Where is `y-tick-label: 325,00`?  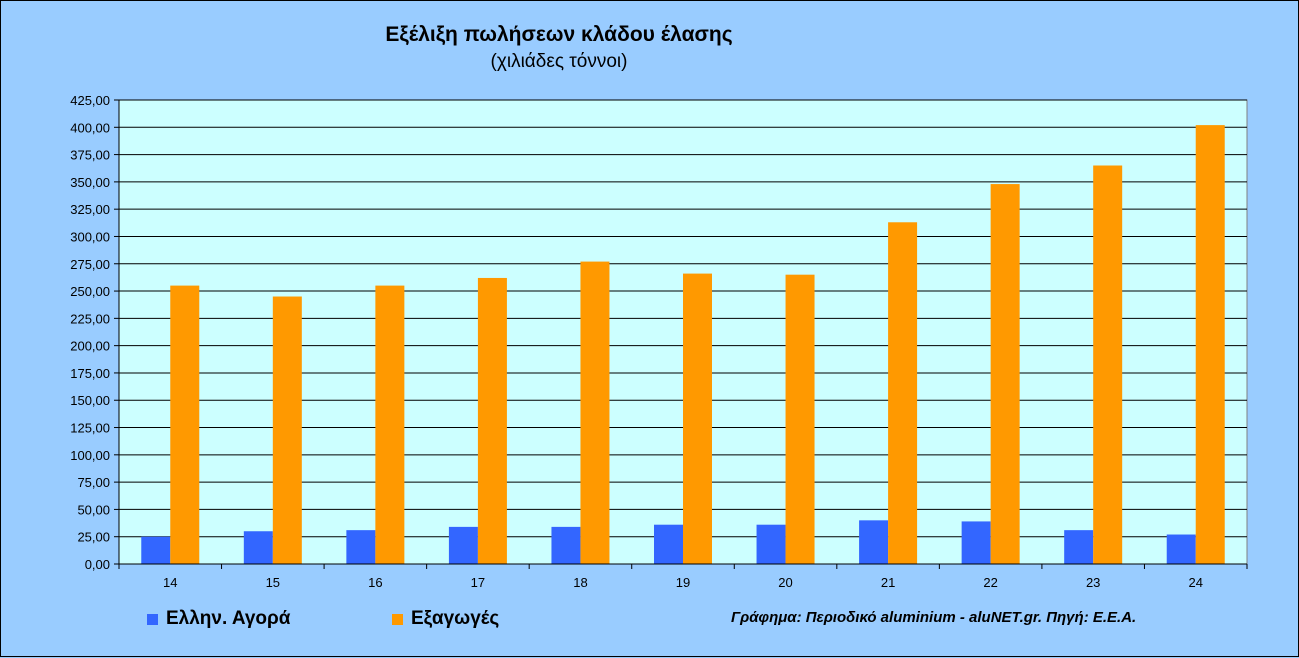 y-tick-label: 325,00 is located at coordinates (90, 209).